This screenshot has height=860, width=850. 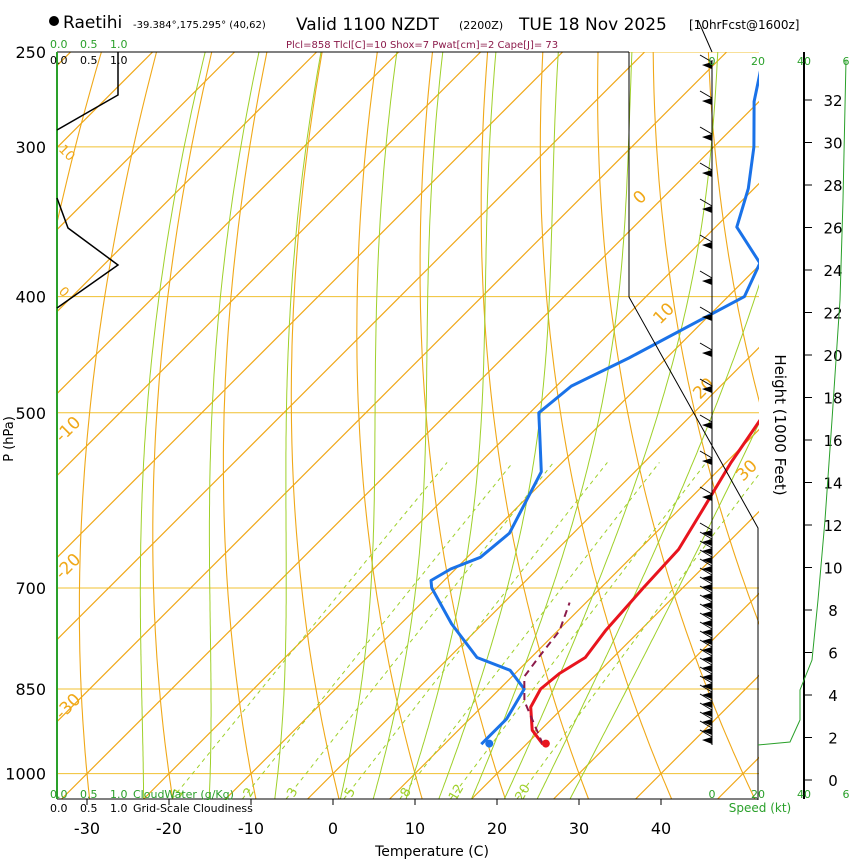 What do you see at coordinates (193, 808) in the screenshot?
I see `cloudiness-label: Grid-Scale Cloudiness` at bounding box center [193, 808].